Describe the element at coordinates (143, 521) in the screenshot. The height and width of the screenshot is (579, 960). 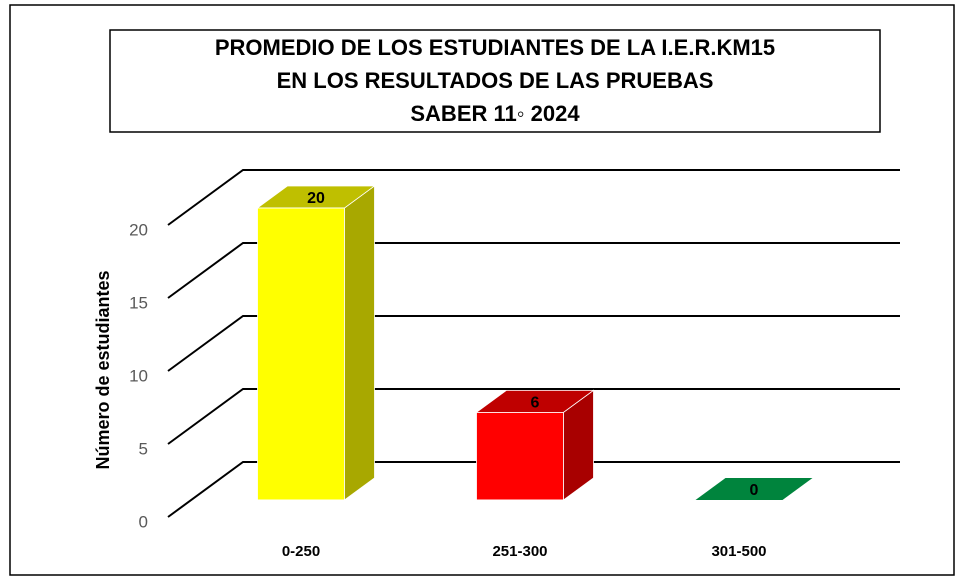
I see `y-tick-label: 0` at that location.